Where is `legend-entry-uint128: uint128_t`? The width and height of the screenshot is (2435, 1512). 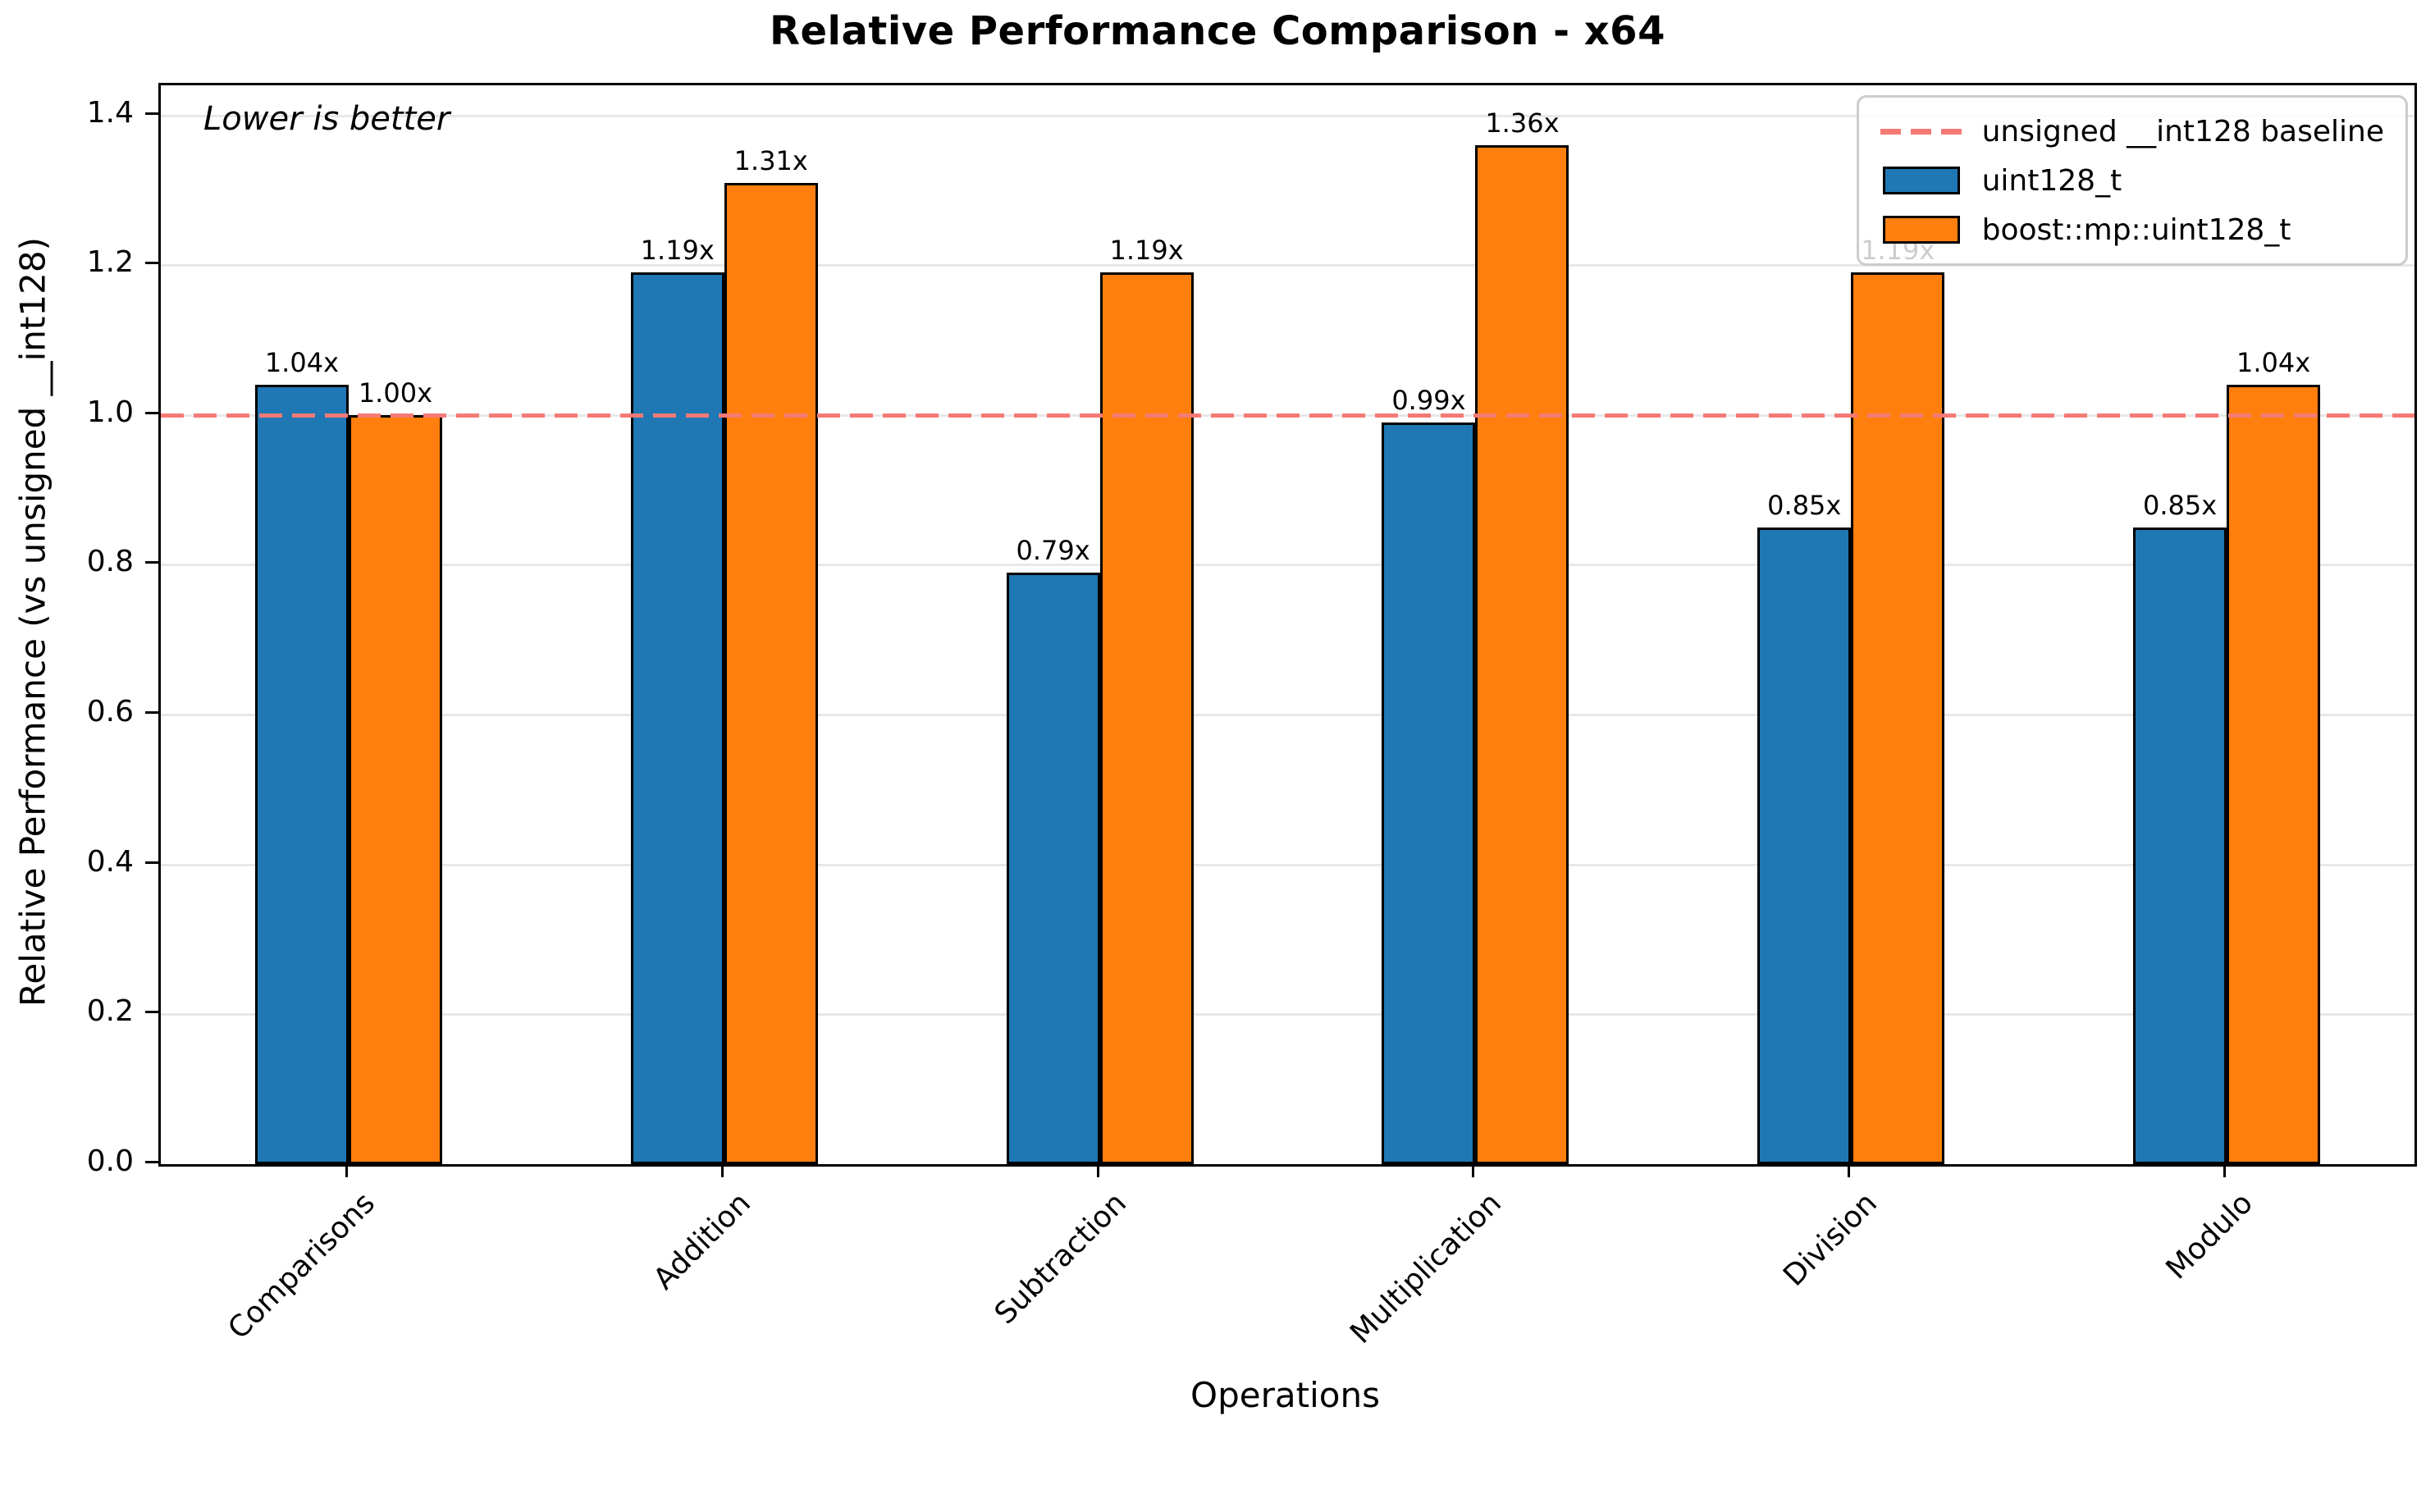
legend-entry-uint128: uint128_t is located at coordinates (2132, 181).